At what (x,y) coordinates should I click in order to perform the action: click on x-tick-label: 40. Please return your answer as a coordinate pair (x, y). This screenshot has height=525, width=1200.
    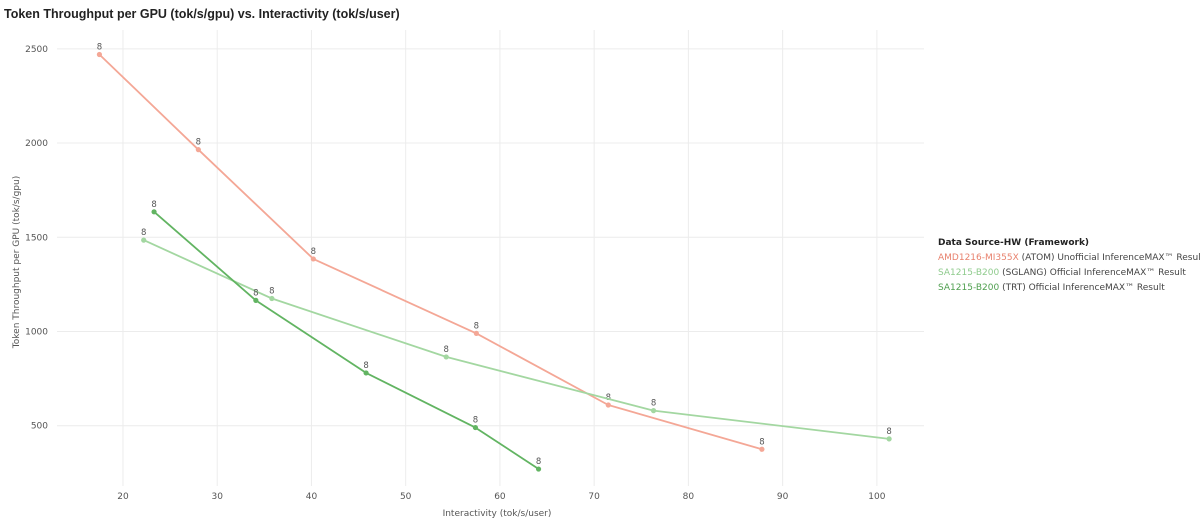
    Looking at the image, I should click on (312, 497).